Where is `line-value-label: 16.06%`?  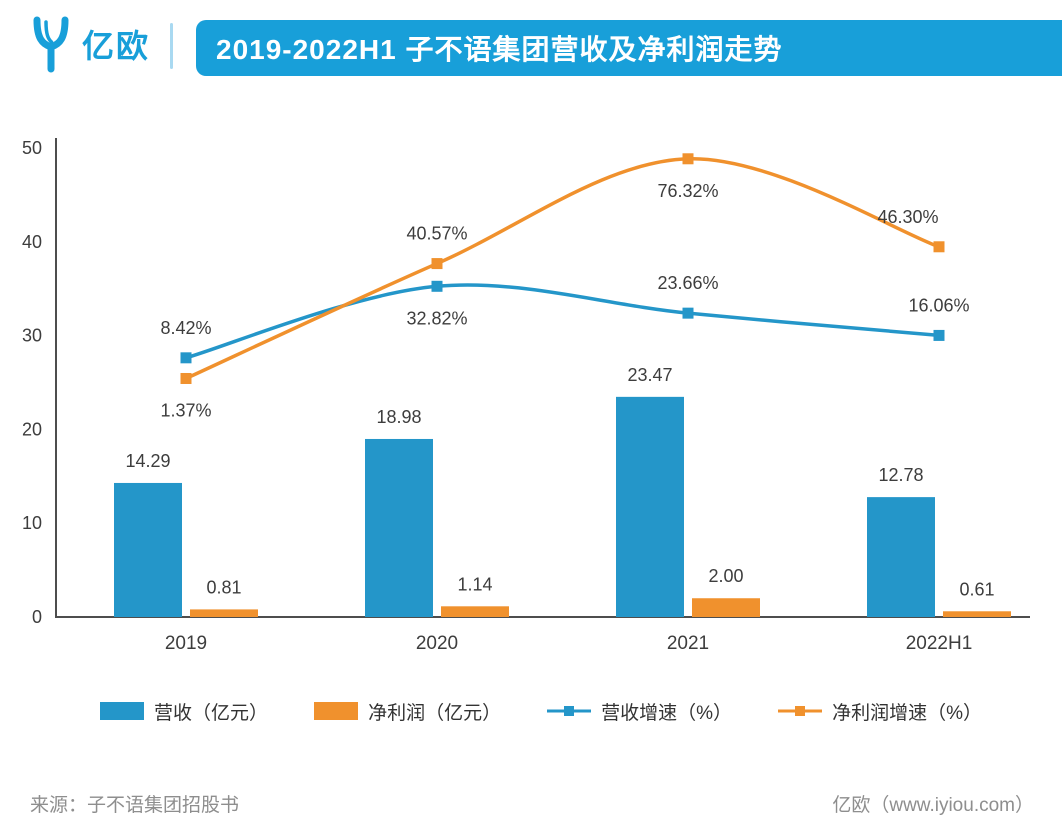
line-value-label: 16.06% is located at coordinates (938, 305).